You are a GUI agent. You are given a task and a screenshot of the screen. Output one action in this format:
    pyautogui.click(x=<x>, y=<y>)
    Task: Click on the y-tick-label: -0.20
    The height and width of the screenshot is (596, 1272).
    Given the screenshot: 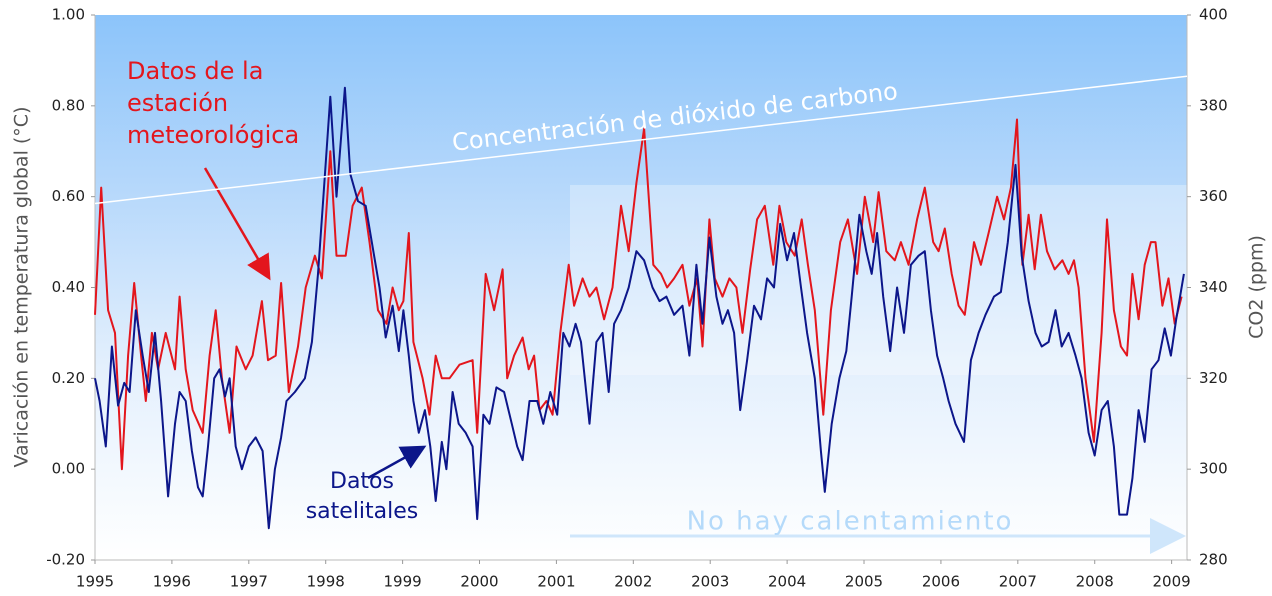 What is the action you would take?
    pyautogui.click(x=65, y=560)
    